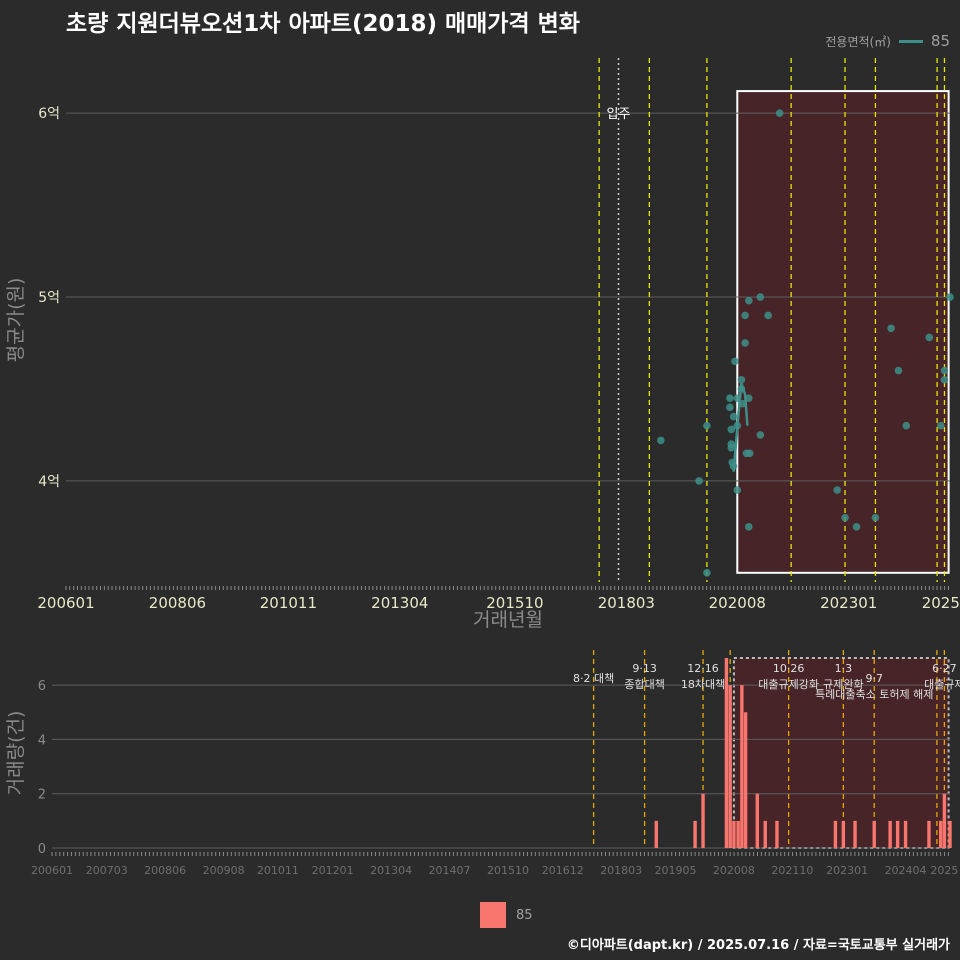  What do you see at coordinates (323, 24) in the screenshot?
I see `chart-title: 초량 지원더뷰오션1차 아파트(2018) 매매가격 변화` at bounding box center [323, 24].